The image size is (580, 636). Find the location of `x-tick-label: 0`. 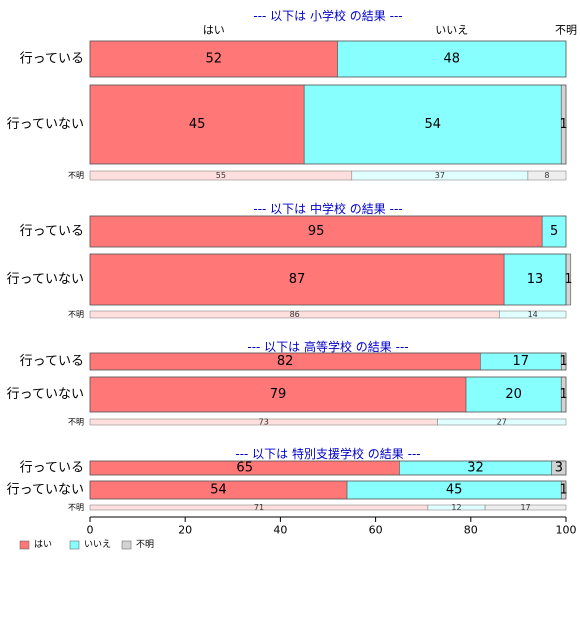

x-tick-label: 0 is located at coordinates (90, 530).